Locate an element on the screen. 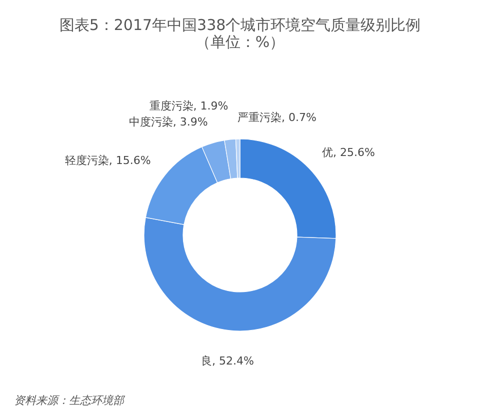 Image resolution: width=480 pixels, height=419 pixels. slice-label: 严重污染 is located at coordinates (259, 117).